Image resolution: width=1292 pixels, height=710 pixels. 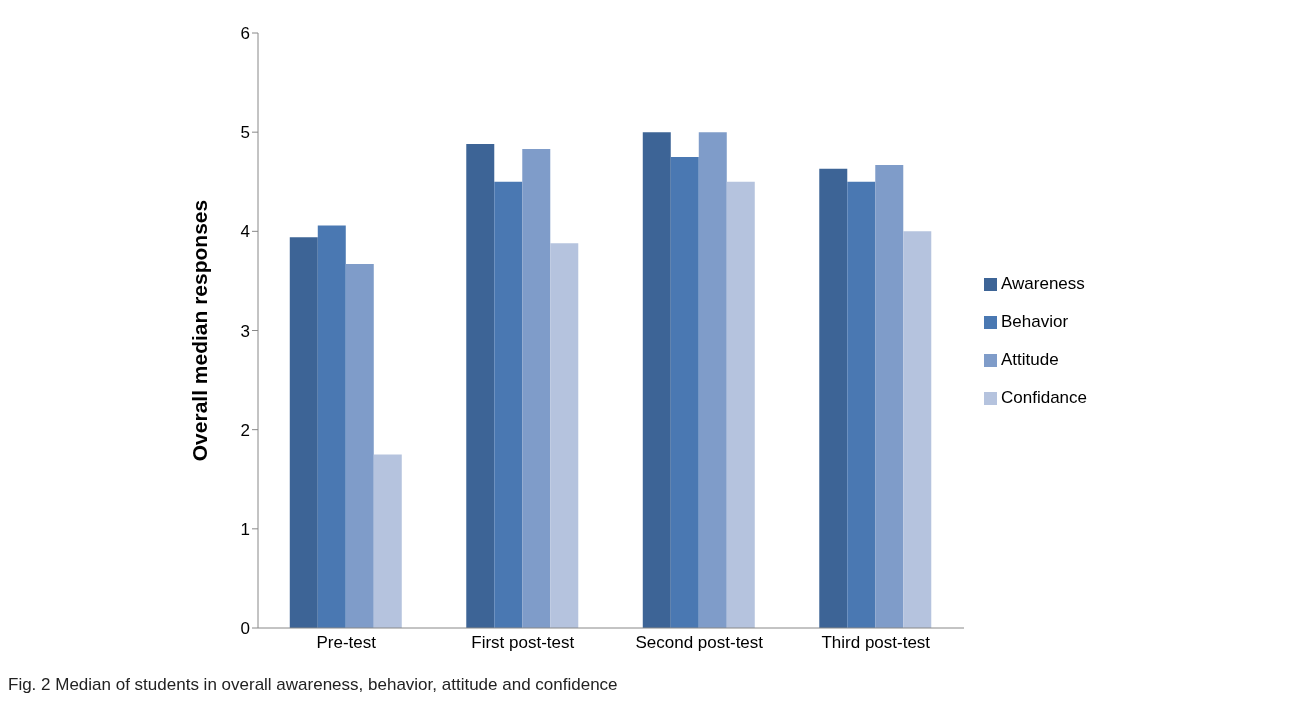 I want to click on y-tick-label: 1, so click(x=245, y=529).